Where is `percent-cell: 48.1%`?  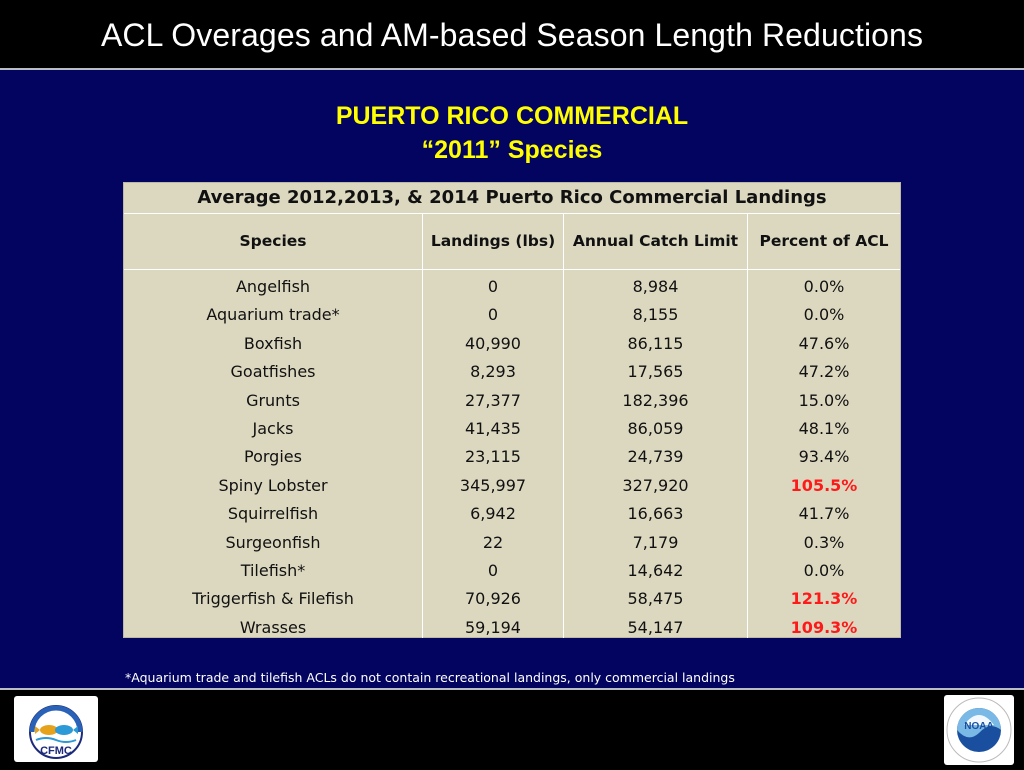
percent-cell: 48.1% is located at coordinates (824, 428).